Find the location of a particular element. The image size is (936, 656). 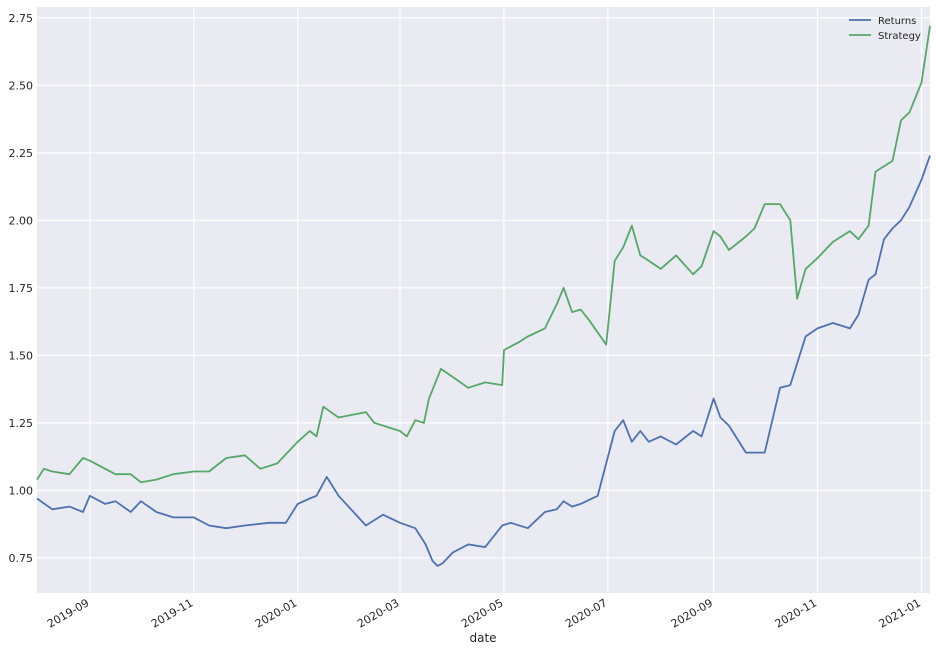

x-tick-label: 2020-05 is located at coordinates (482, 613).